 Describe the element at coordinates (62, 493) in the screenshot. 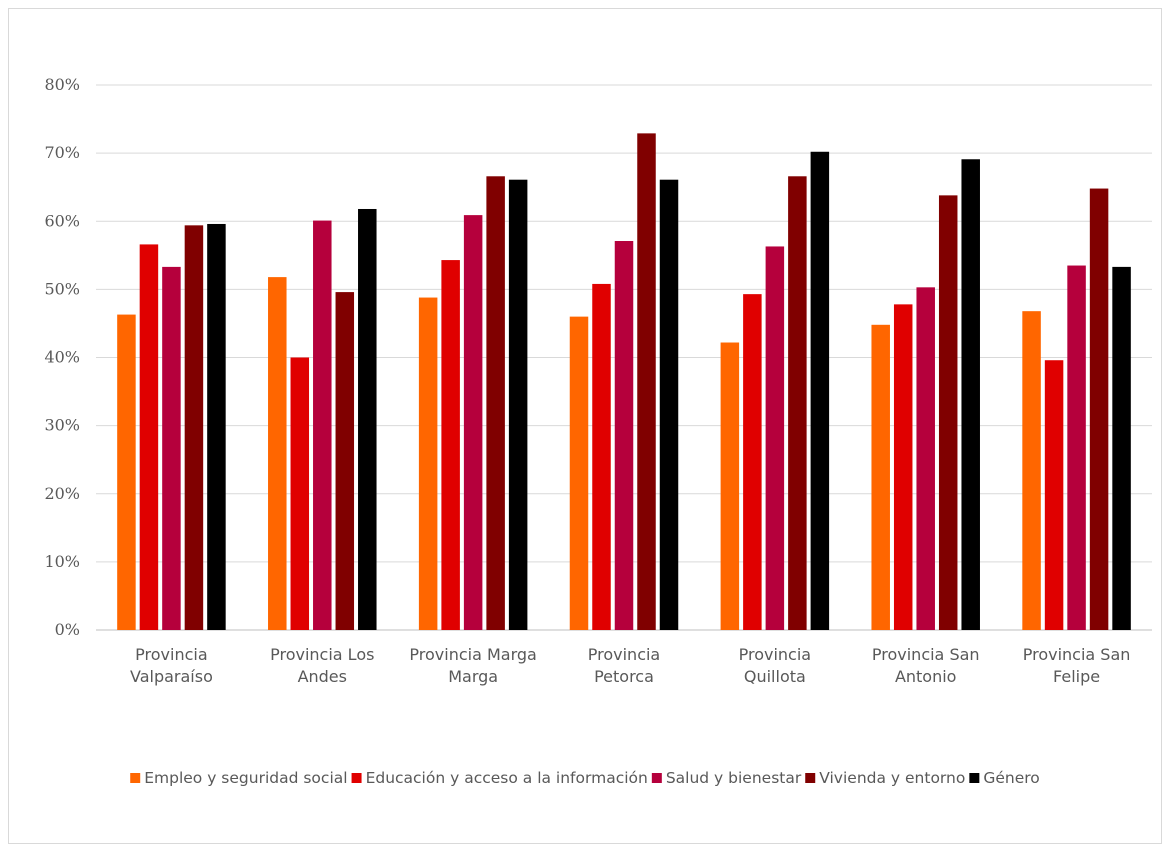

I see `y-tick-label: 20%` at that location.